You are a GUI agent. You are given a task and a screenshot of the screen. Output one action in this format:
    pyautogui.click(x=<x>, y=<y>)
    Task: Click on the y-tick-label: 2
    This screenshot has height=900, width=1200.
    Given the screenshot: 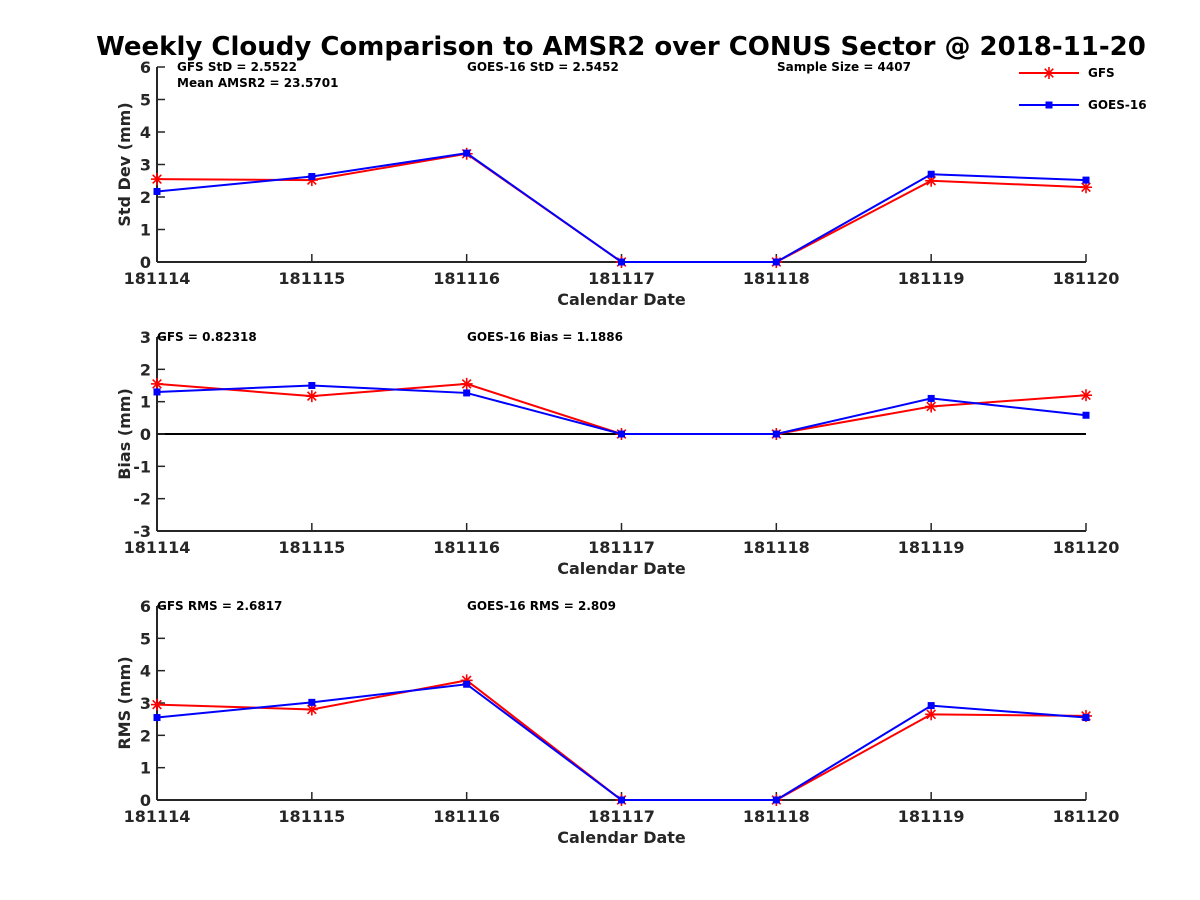 What is the action you would take?
    pyautogui.click(x=145, y=197)
    